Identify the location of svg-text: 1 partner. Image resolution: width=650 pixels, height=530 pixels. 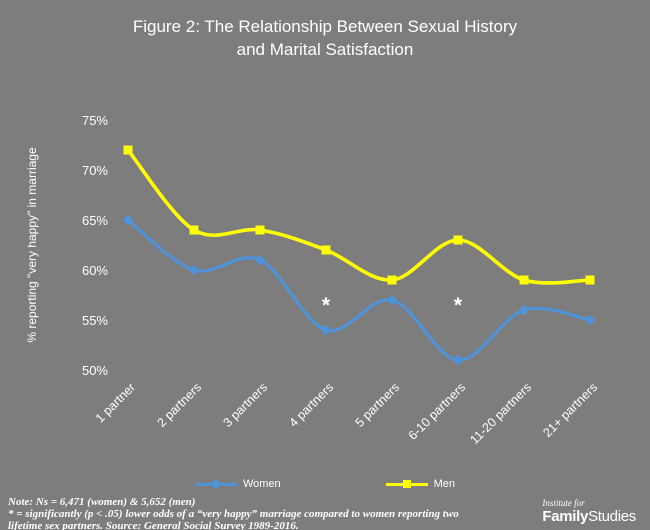
(115, 402).